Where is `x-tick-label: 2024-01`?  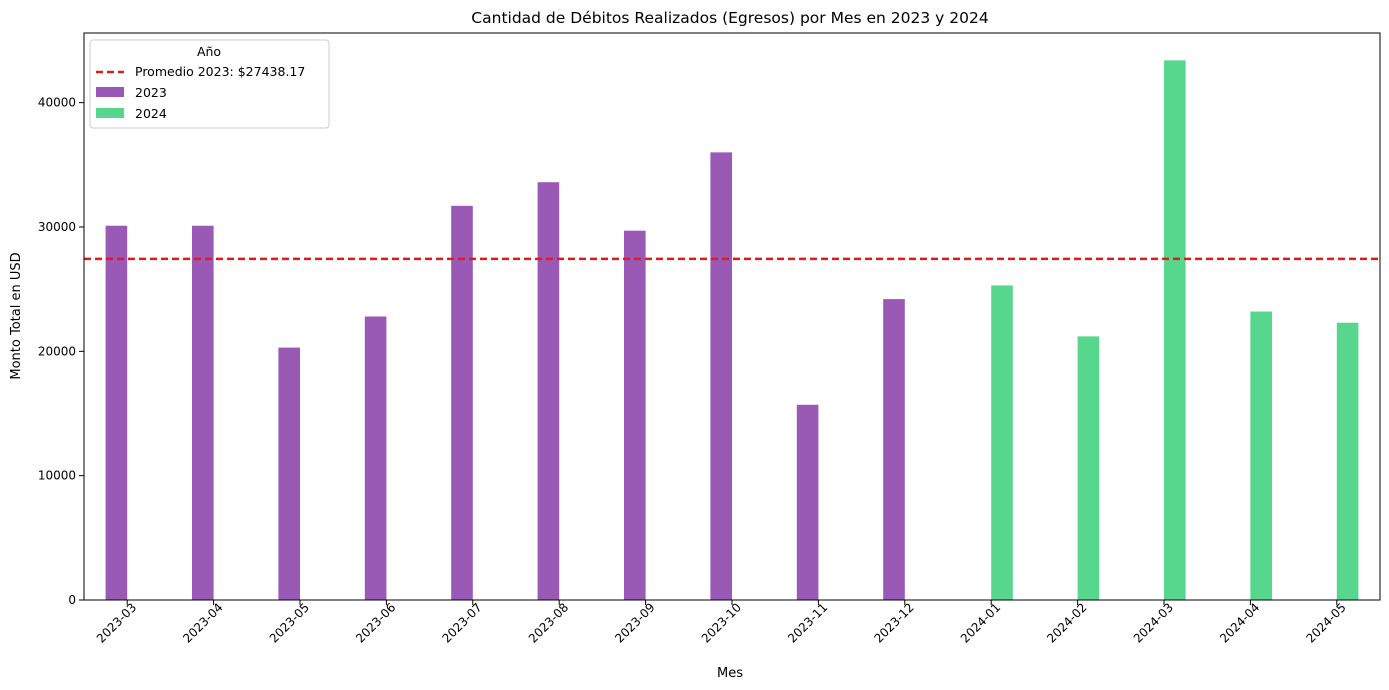
x-tick-label: 2024-01 is located at coordinates (980, 622).